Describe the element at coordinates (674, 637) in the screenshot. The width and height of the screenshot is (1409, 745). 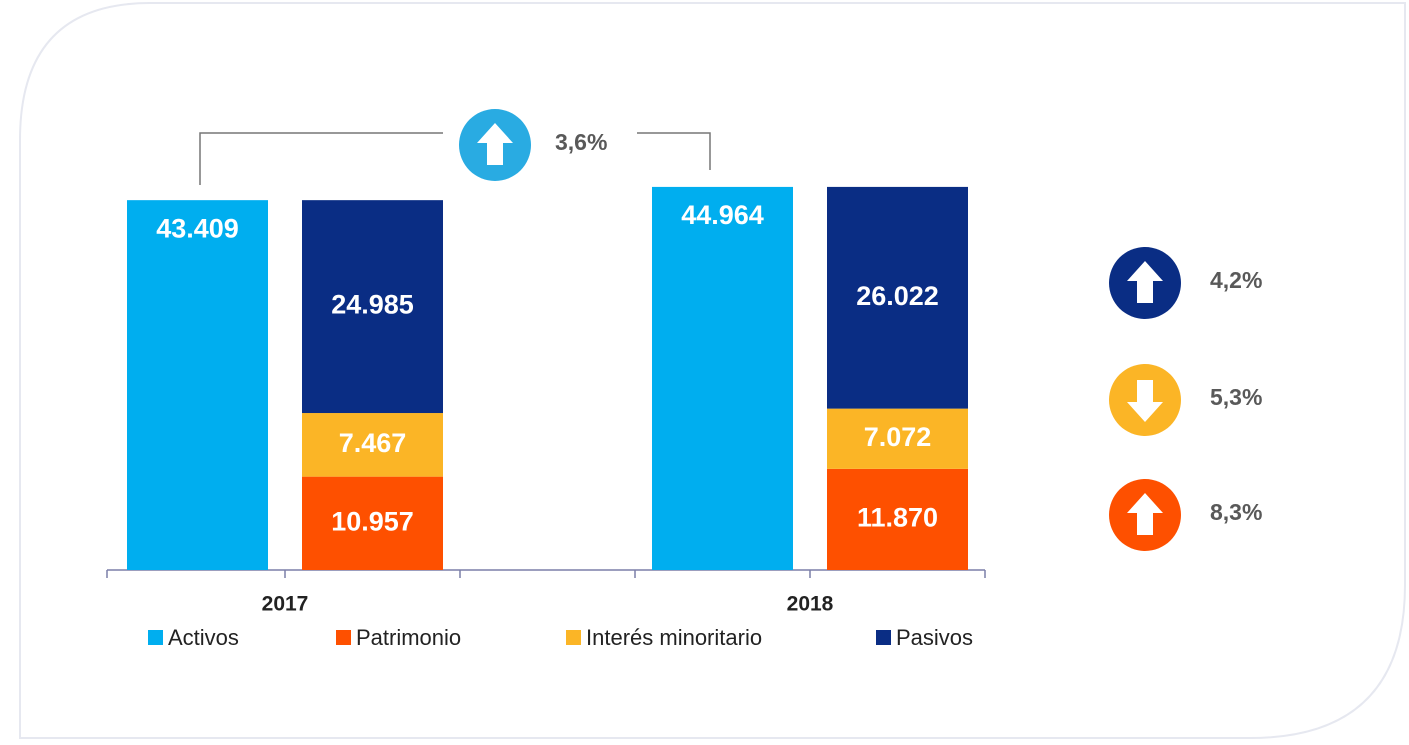
I see `legend-label: Interés minoritario` at that location.